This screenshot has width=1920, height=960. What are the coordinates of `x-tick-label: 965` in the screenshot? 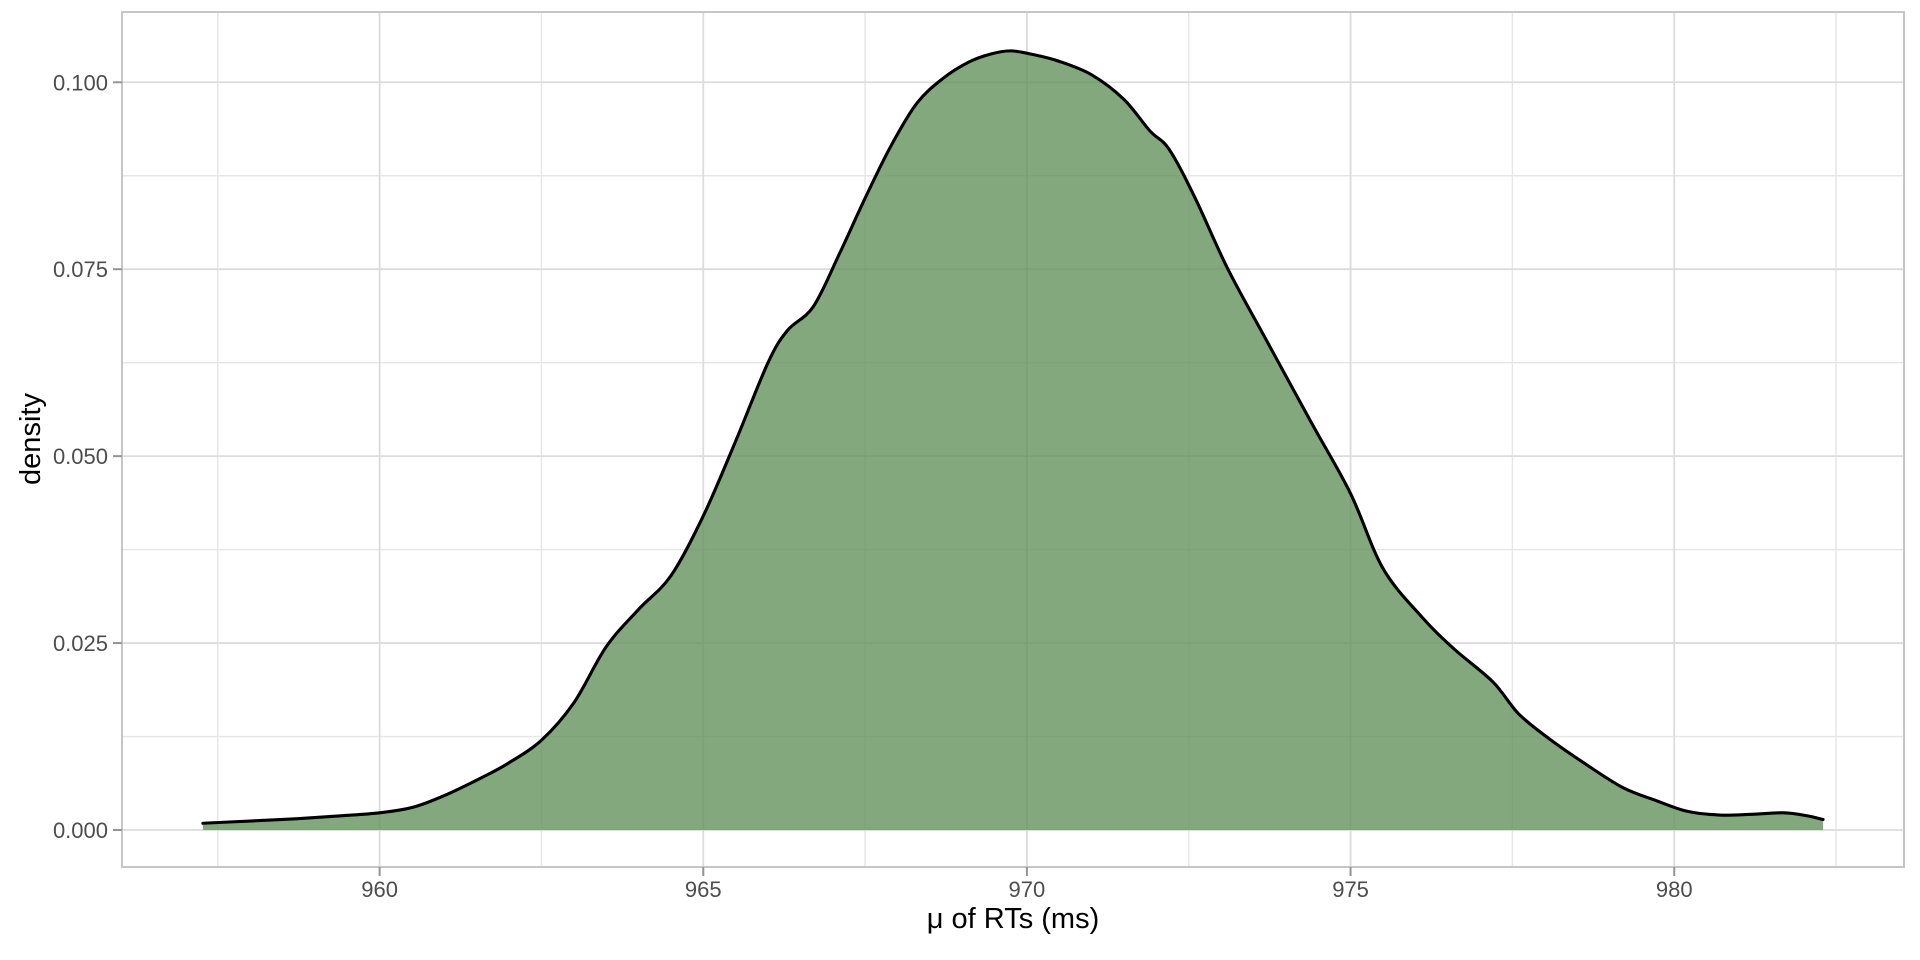 It's located at (703, 889).